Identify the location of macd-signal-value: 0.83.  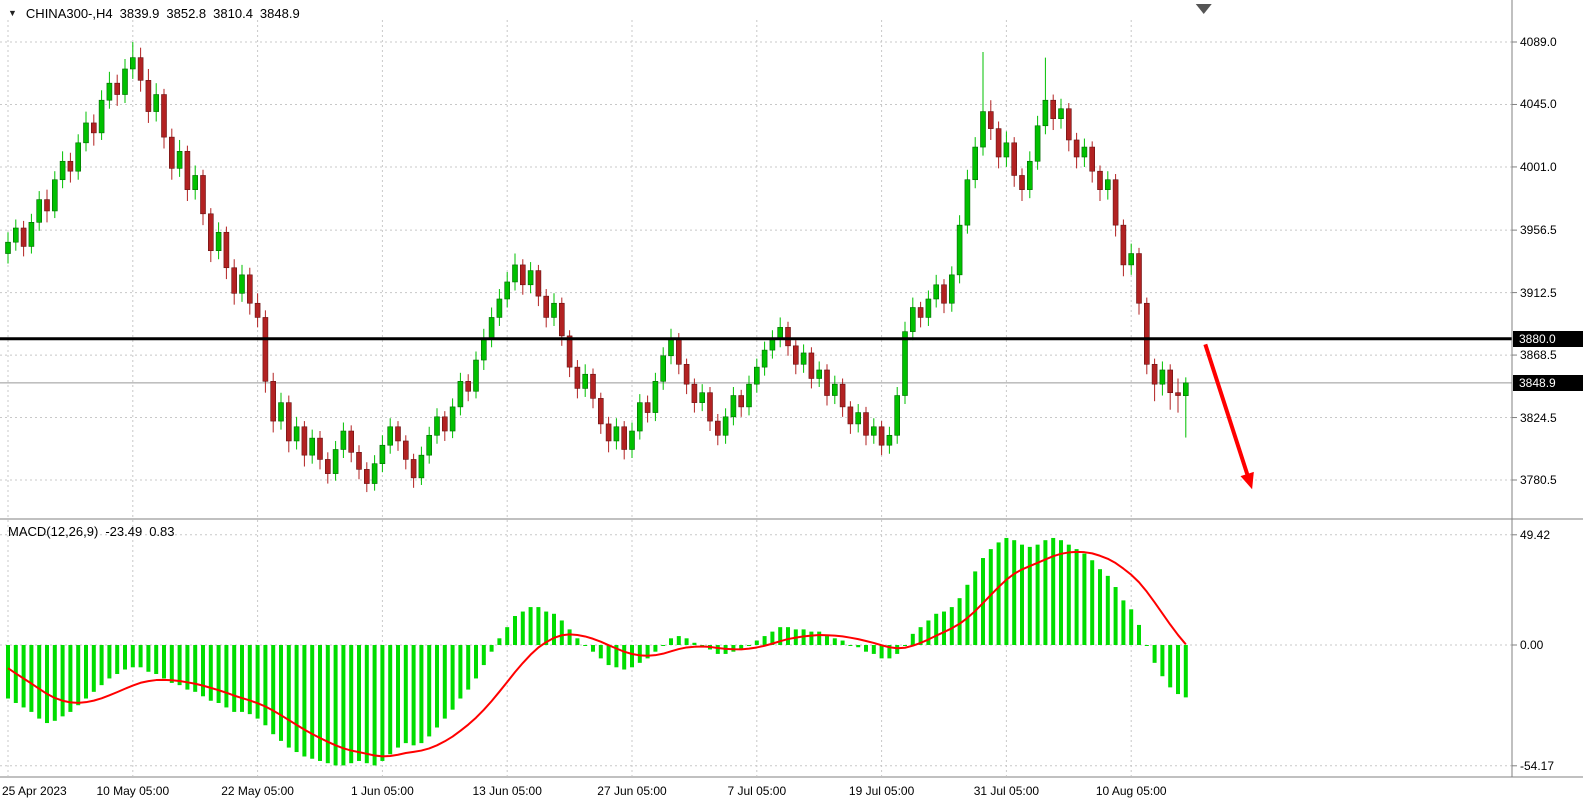
(162, 531).